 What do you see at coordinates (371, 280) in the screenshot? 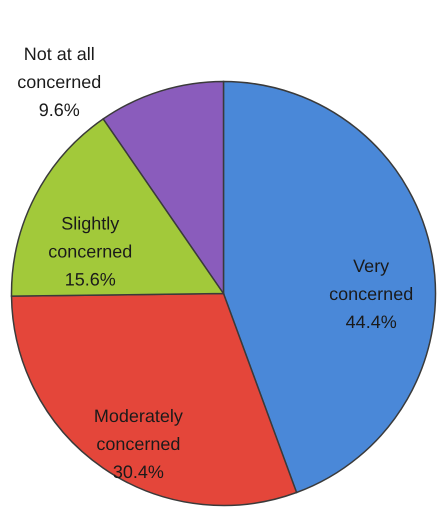
I see `slice-label: Very concerned` at bounding box center [371, 280].